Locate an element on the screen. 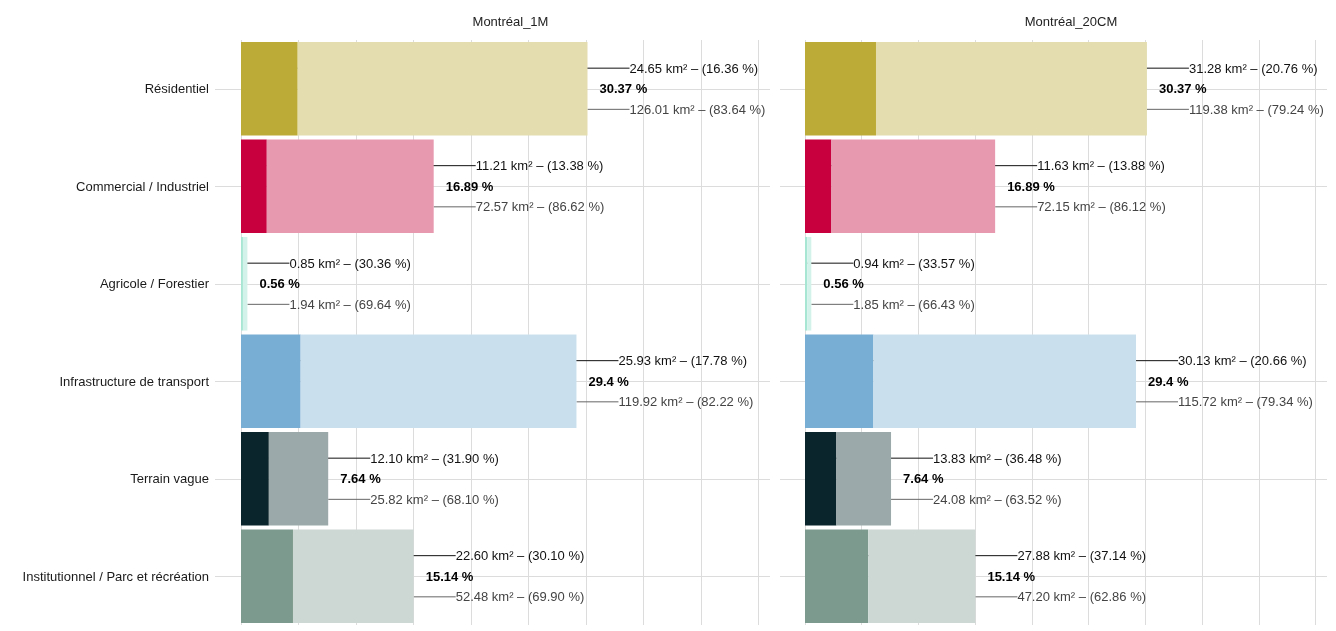 The image size is (1336, 631). data-label: 72.57 km² – (86.62 %) is located at coordinates (540, 207).